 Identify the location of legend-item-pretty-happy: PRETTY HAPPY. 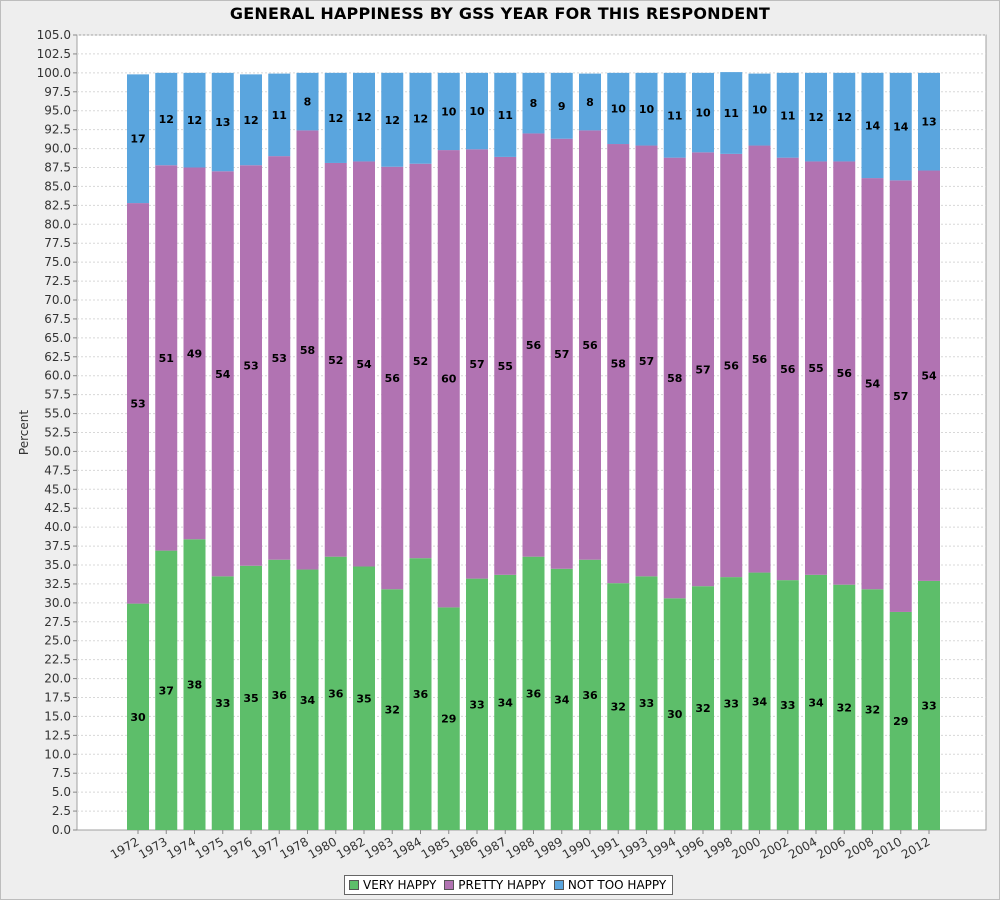
(495, 885).